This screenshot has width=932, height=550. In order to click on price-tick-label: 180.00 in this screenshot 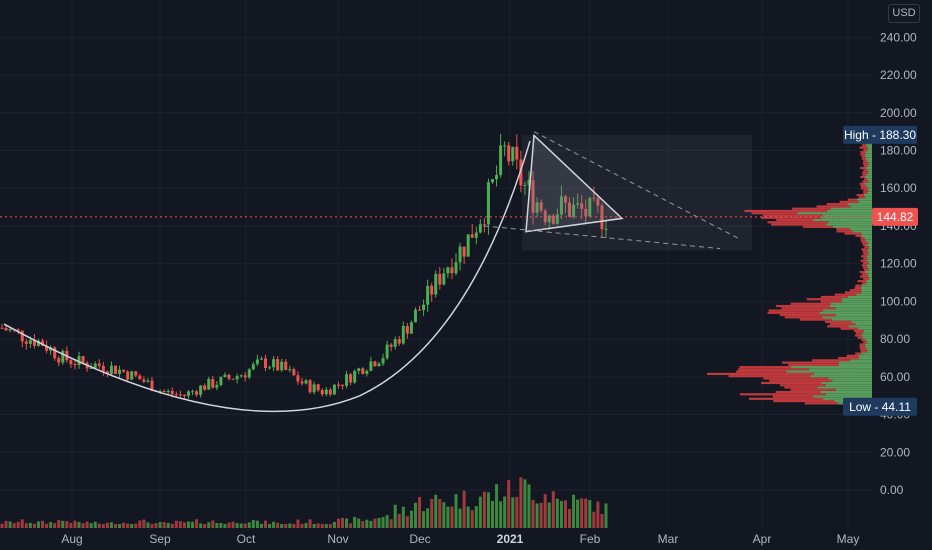, I will do `click(898, 151)`.